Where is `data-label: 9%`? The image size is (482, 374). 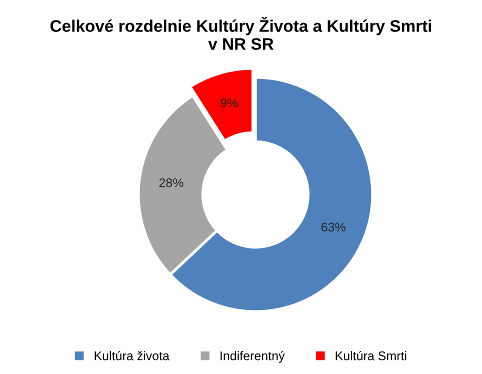
data-label: 9% is located at coordinates (229, 103).